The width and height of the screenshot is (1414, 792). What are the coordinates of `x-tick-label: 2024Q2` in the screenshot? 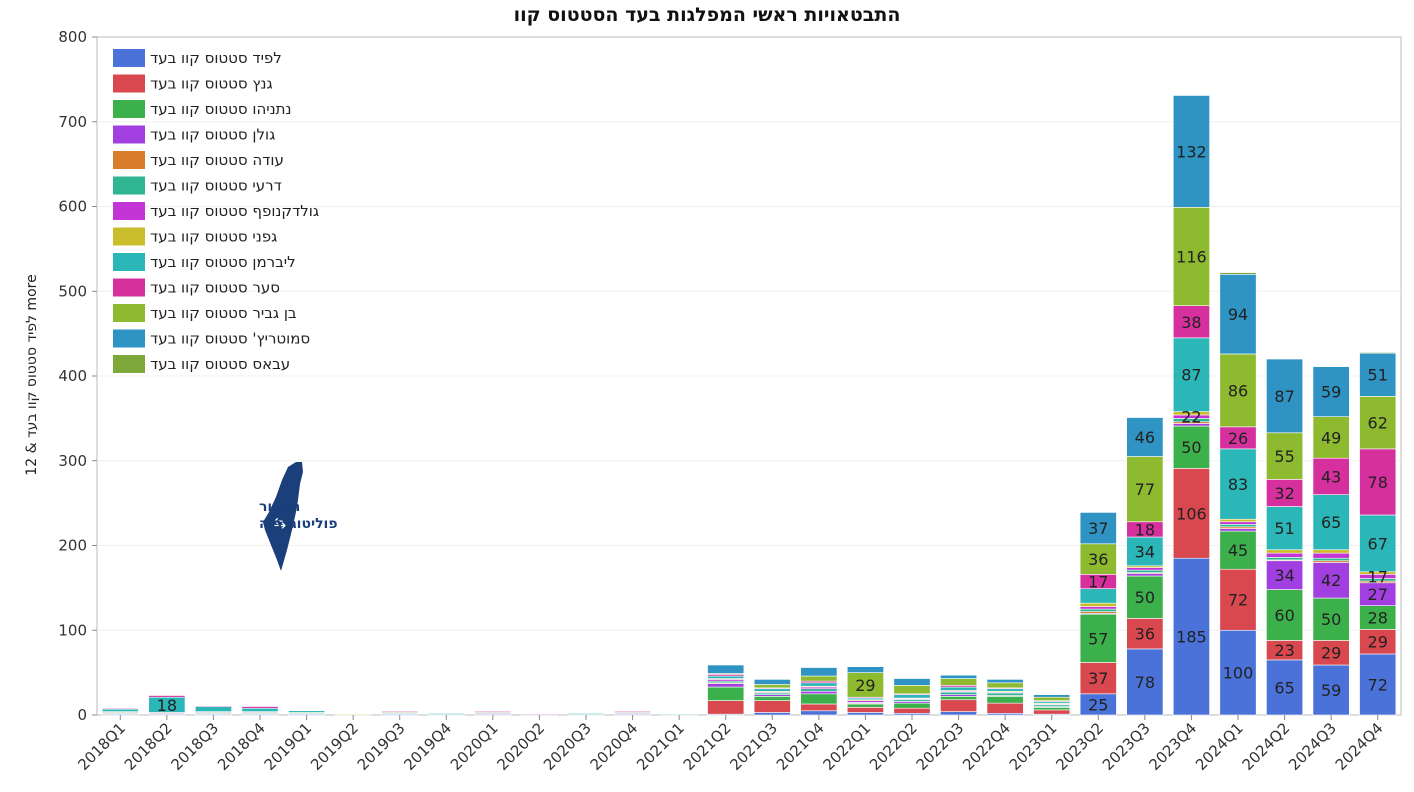 It's located at (1266, 746).